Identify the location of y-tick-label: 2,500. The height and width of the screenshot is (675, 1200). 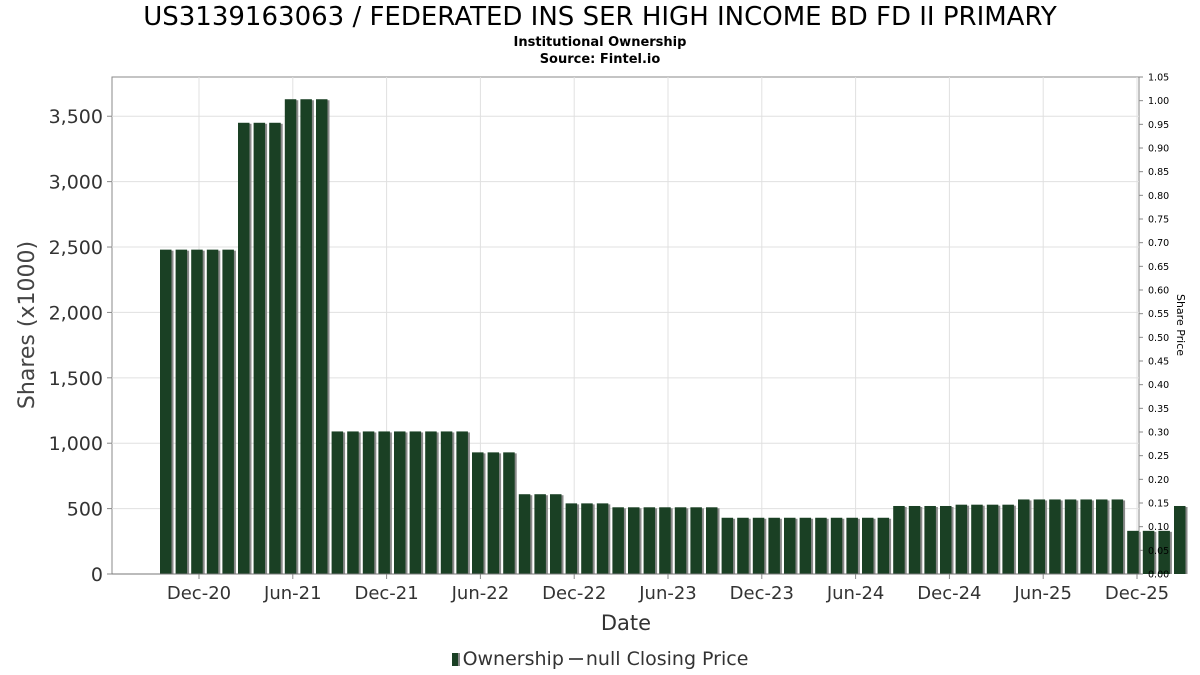
(76, 248).